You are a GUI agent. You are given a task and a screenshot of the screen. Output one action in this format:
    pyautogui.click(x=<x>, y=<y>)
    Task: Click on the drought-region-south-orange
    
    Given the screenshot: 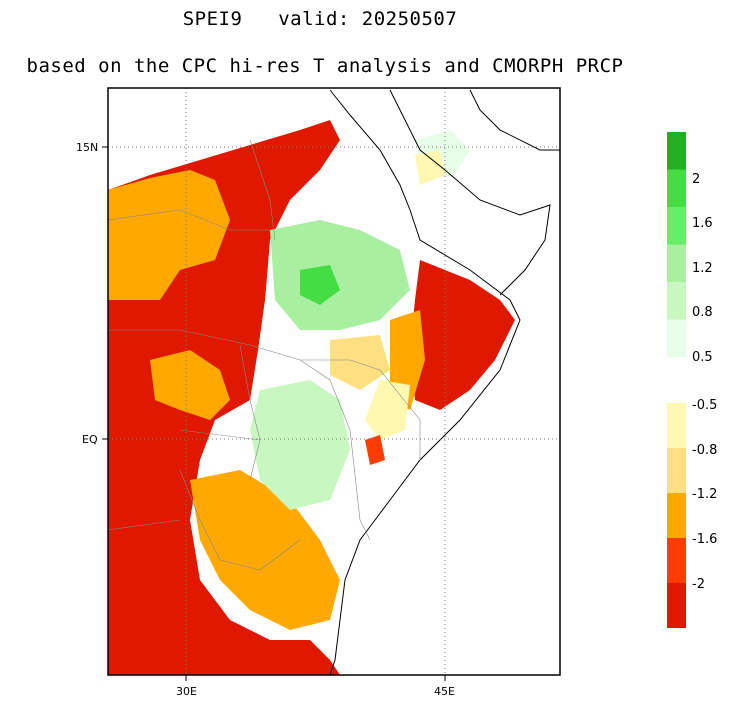 What is the action you would take?
    pyautogui.click(x=265, y=550)
    